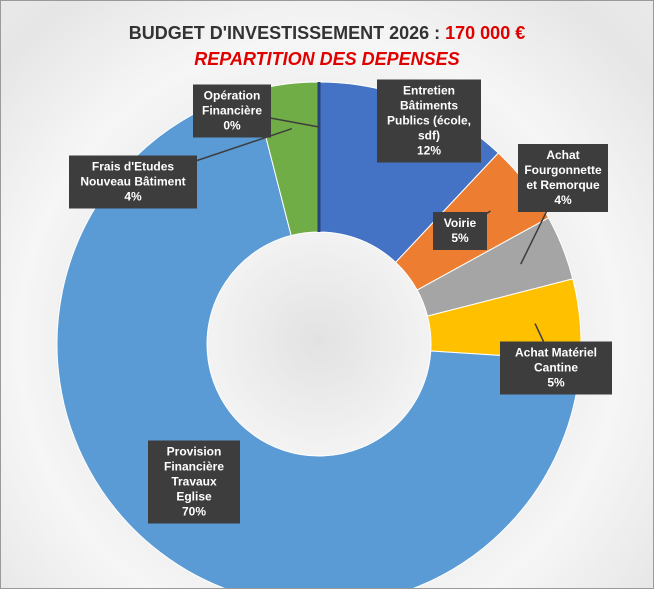 This screenshot has height=589, width=654. Describe the element at coordinates (556, 360) in the screenshot. I see `label-category: Achat Matériel Cantine` at that location.